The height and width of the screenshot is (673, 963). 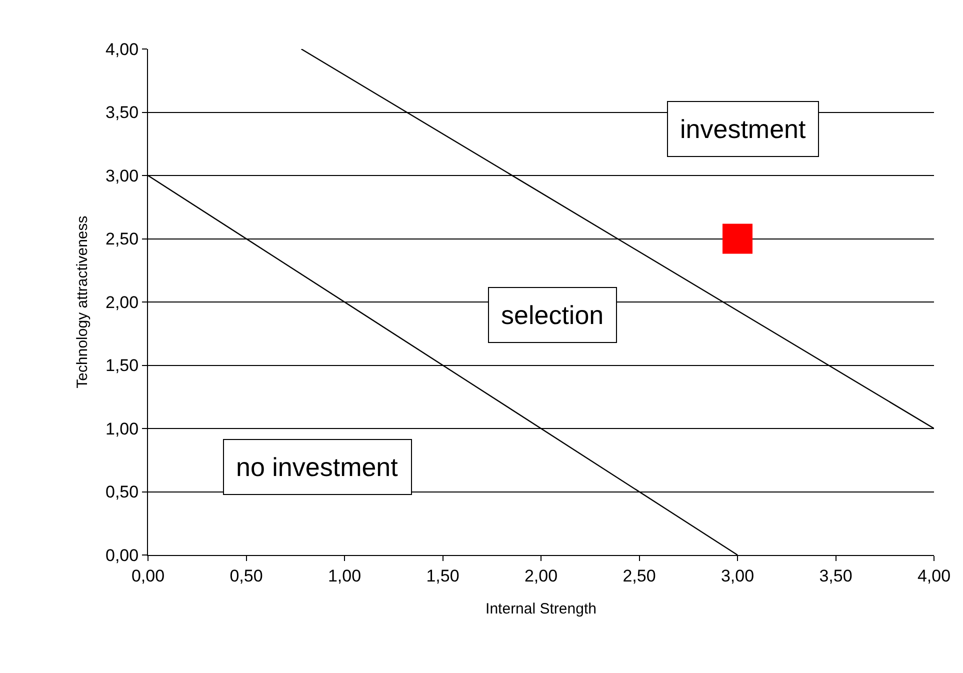 I want to click on x-tick-label: 0,50, so click(x=246, y=576).